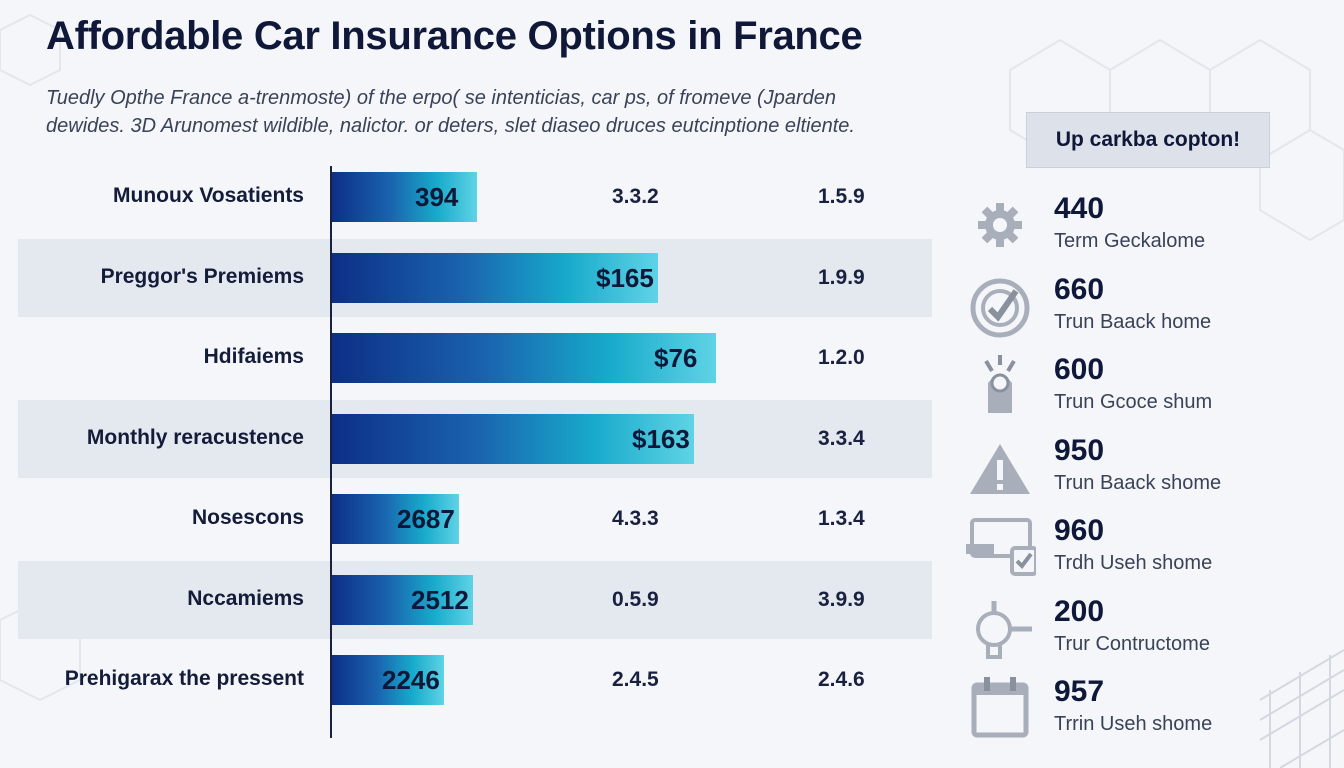  I want to click on column-3-value: 1.5.9, so click(841, 196).